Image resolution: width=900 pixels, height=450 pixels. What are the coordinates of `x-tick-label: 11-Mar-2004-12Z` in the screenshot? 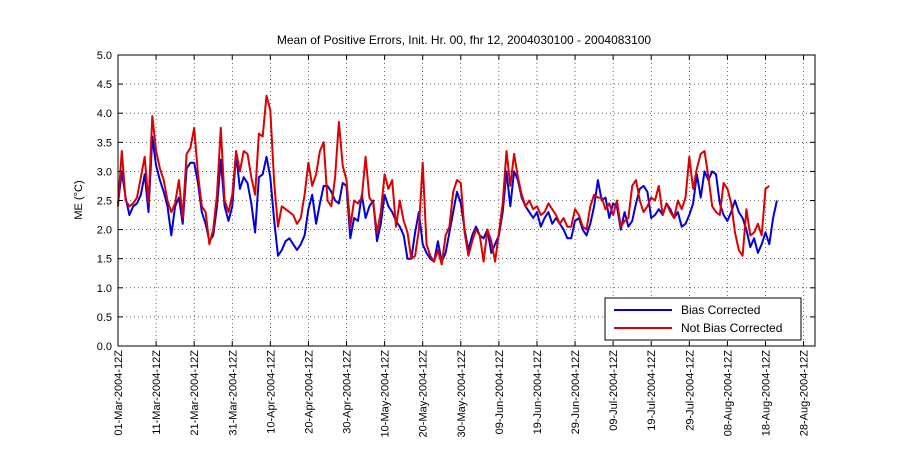 It's located at (157, 392).